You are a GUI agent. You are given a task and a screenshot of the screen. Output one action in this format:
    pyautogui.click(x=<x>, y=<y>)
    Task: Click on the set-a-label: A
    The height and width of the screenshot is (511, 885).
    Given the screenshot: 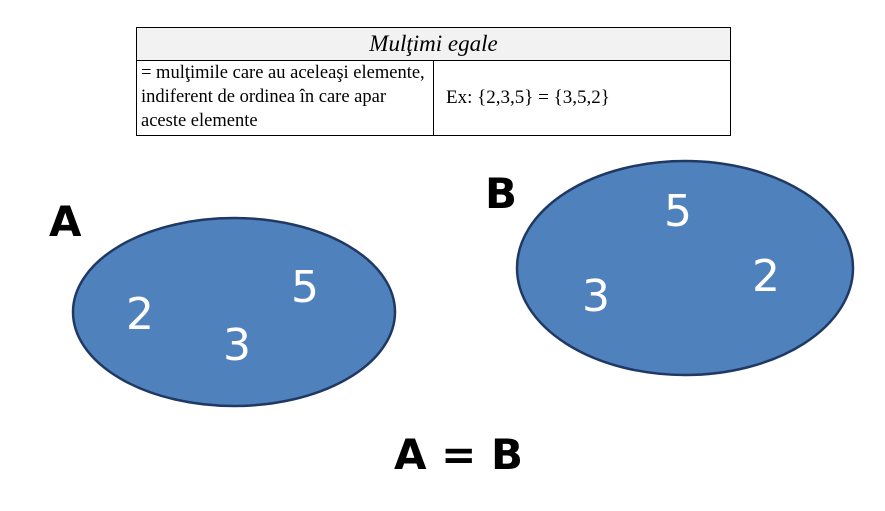 What is the action you would take?
    pyautogui.click(x=65, y=221)
    